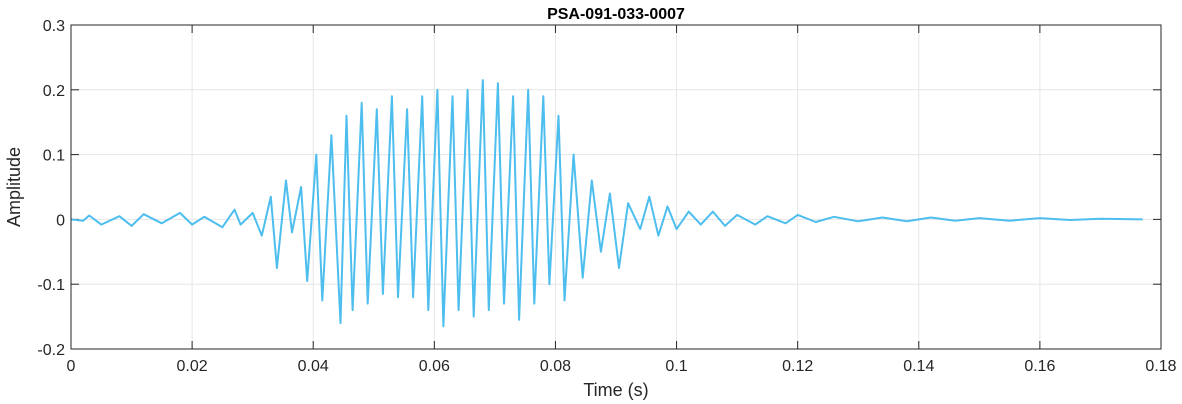 The width and height of the screenshot is (1182, 404). What do you see at coordinates (54, 156) in the screenshot?
I see `y-tick-label: 0.1` at bounding box center [54, 156].